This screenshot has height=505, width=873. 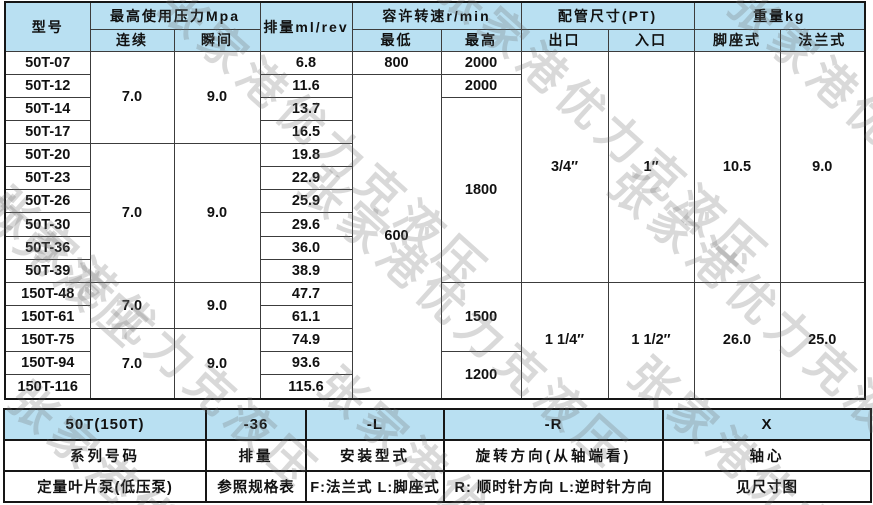 What do you see at coordinates (175, 15) in the screenshot?
I see `header-pressure-group: 最高使用压力Mpa` at bounding box center [175, 15].